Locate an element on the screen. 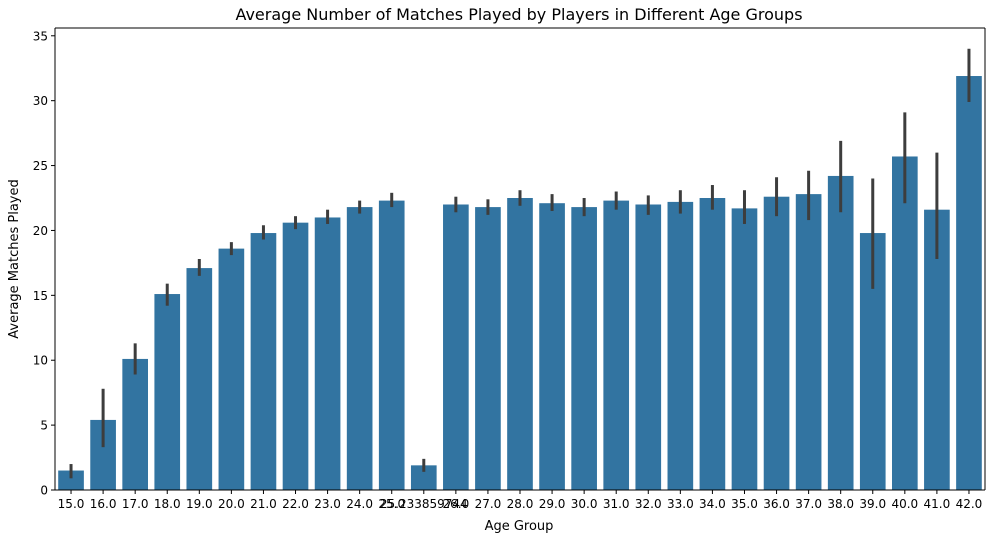 The width and height of the screenshot is (992, 538). x-tick-label: 18.0 is located at coordinates (167, 504).